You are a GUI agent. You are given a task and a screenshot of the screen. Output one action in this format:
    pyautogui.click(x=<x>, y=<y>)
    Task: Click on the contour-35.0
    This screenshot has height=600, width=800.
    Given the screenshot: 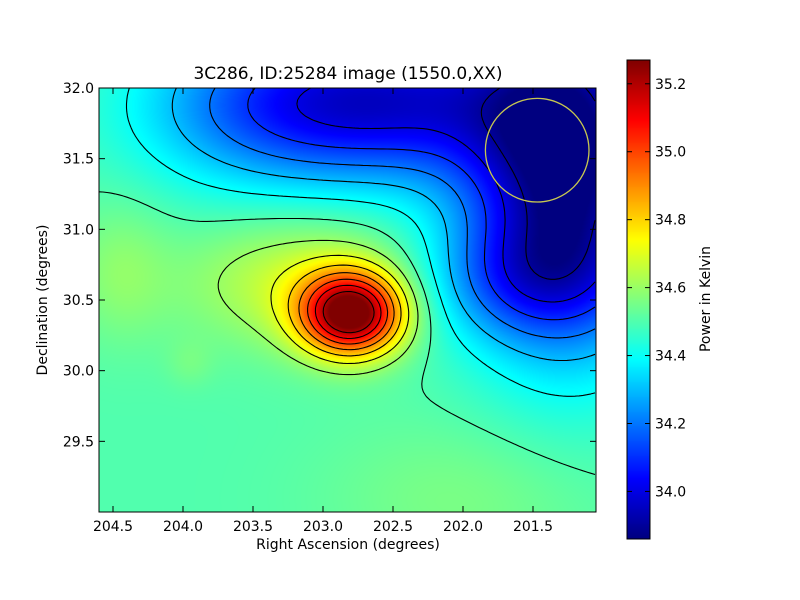 What is the action you would take?
    pyautogui.click(x=348, y=311)
    